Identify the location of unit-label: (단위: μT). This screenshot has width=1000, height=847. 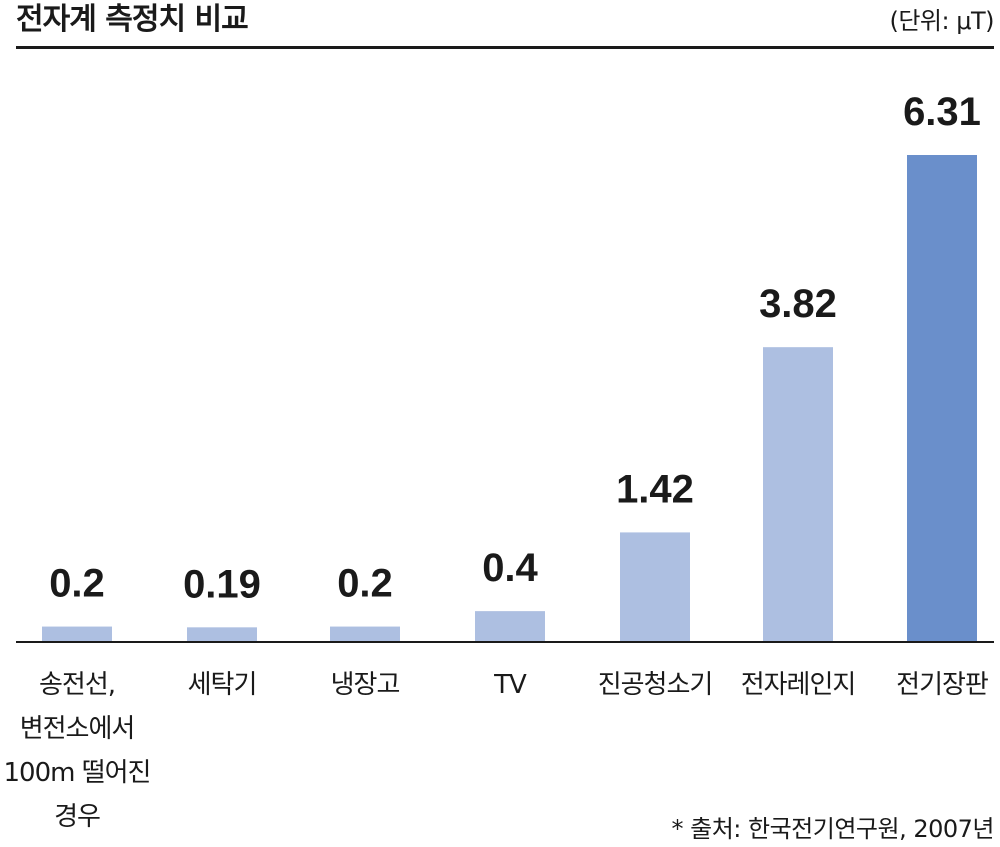
(941, 21).